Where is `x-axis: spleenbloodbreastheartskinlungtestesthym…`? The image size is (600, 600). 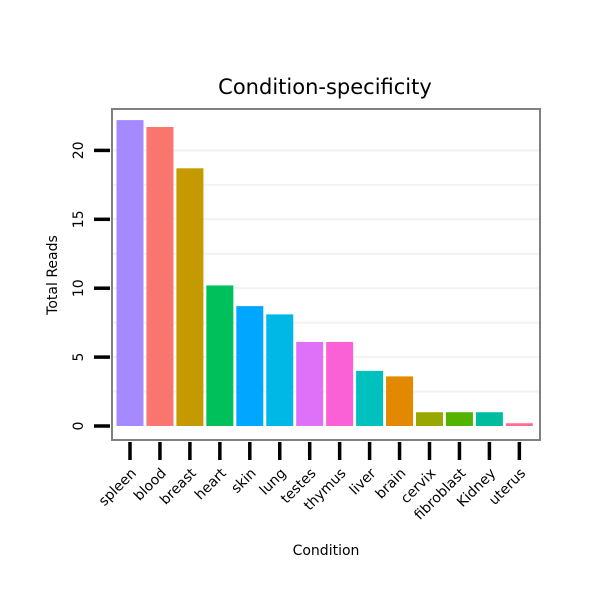
x-axis: spleenbloodbreastheartskinlungtestesthym… is located at coordinates (312, 482).